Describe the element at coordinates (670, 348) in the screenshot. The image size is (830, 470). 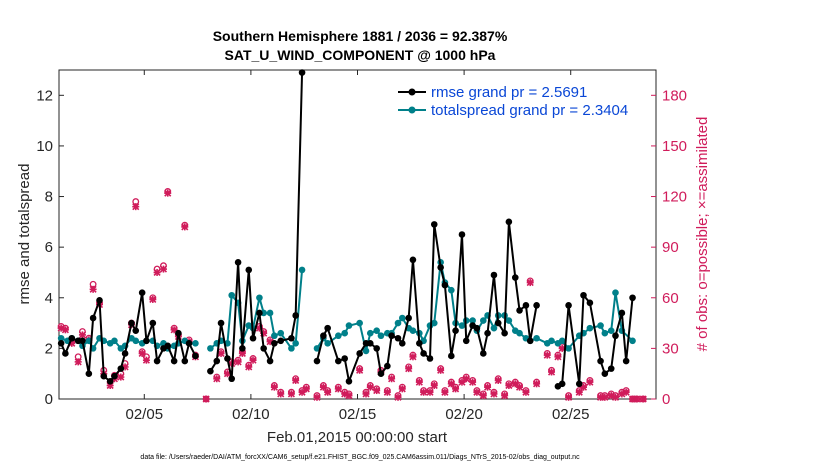
I see `y-right-tick-label: 30` at that location.